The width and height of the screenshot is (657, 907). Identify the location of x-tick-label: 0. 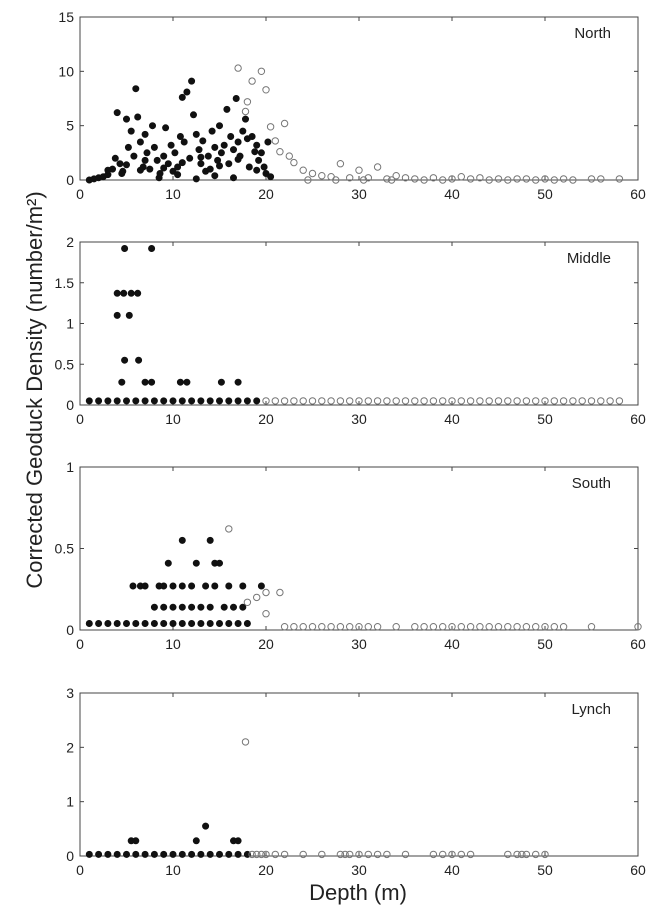
(80, 644).